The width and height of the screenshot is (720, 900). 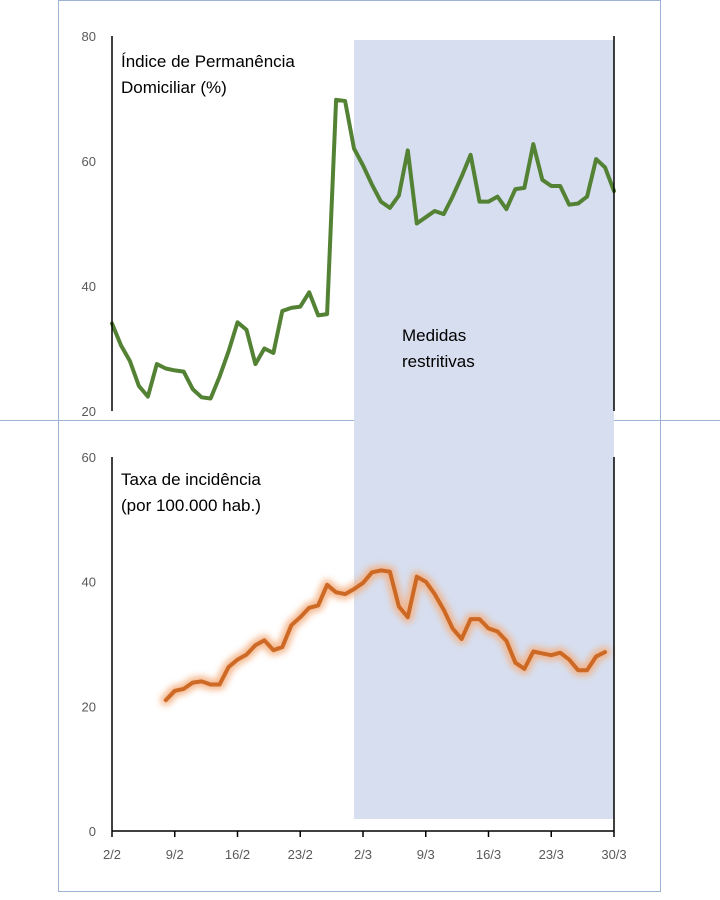 What do you see at coordinates (551, 854) in the screenshot?
I see `x-tick-label: 23/3` at bounding box center [551, 854].